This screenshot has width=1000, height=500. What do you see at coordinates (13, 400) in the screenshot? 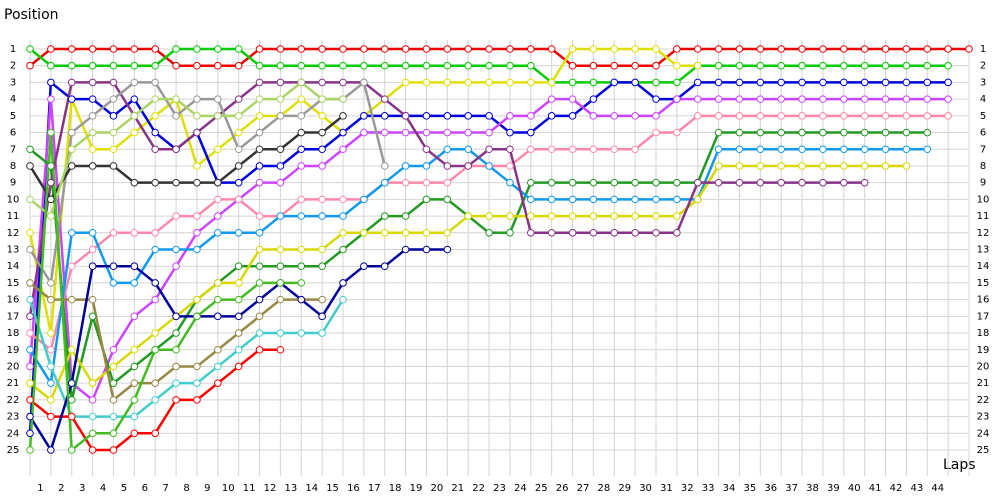
I see `y-tick-label: 22` at bounding box center [13, 400].